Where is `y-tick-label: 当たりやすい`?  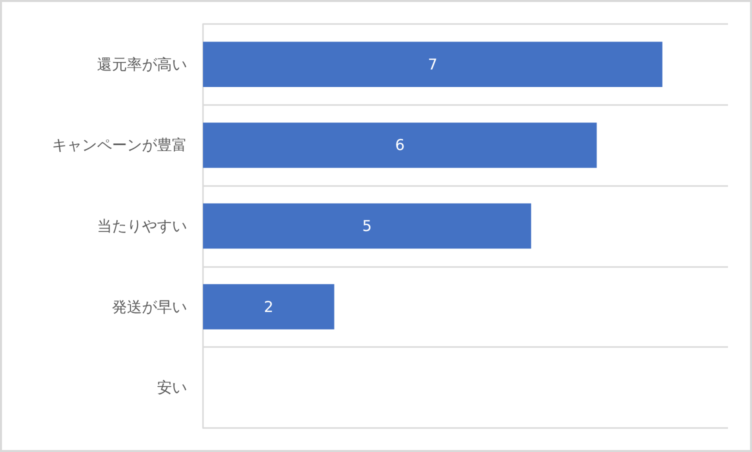
y-tick-label: 当たりやすい is located at coordinates (142, 226).